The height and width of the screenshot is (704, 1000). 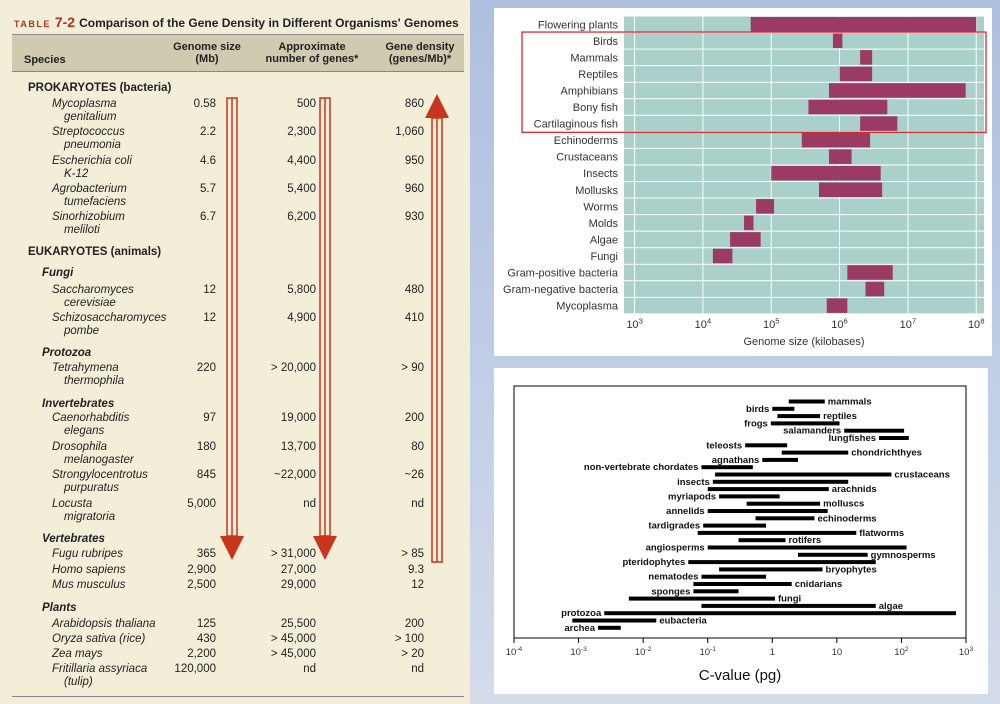 I want to click on gene-count-value: 19,000, so click(x=298, y=418).